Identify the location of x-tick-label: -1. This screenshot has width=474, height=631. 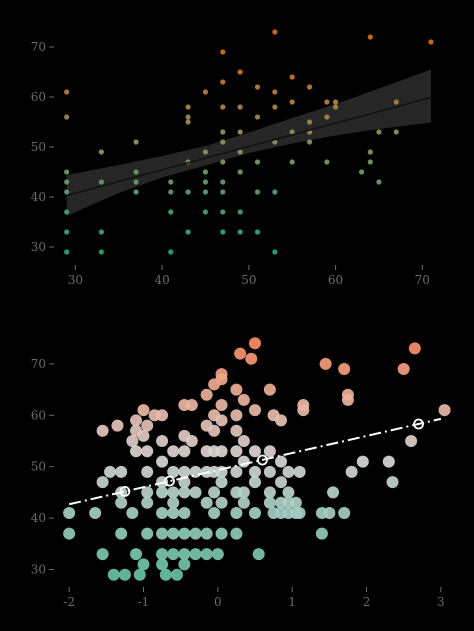
(144, 602).